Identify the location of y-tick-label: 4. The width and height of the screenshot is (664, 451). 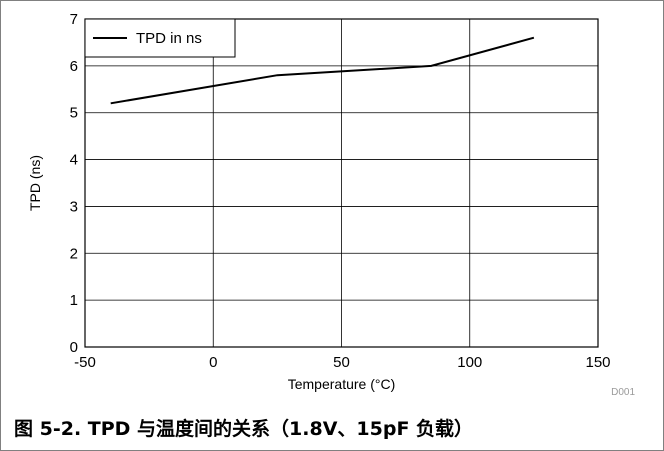
(74, 160).